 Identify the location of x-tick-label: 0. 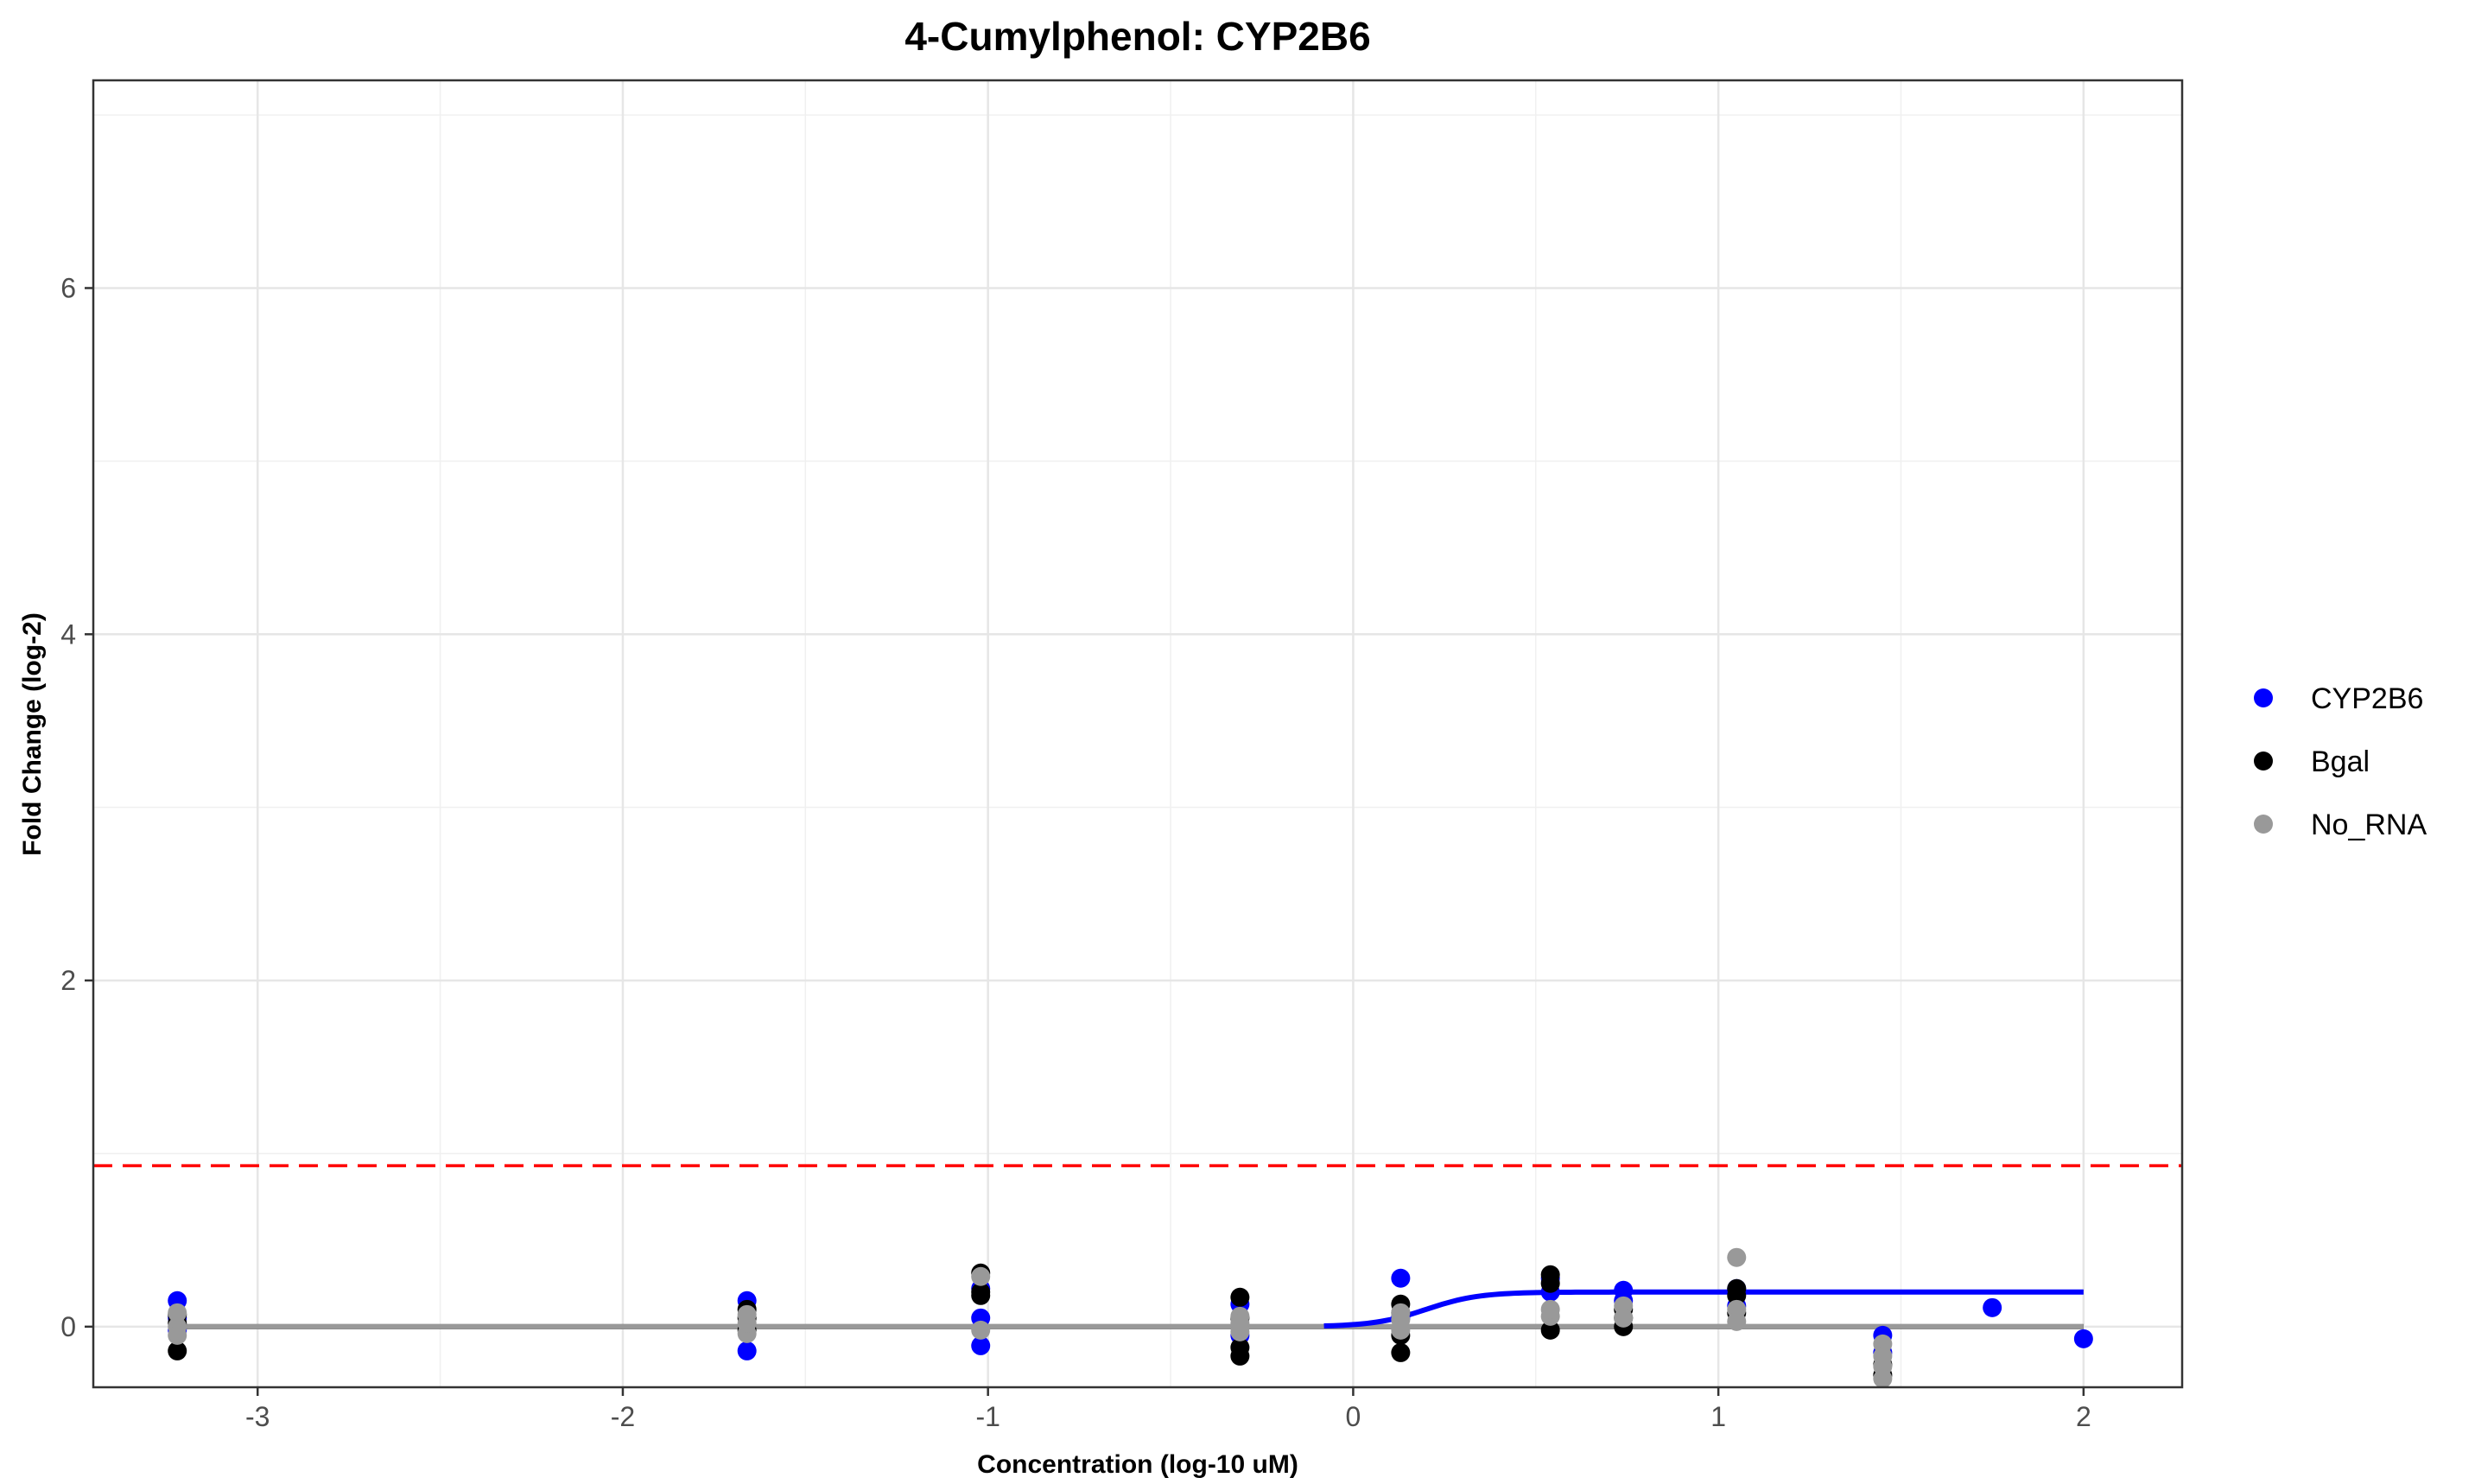
(1353, 1416).